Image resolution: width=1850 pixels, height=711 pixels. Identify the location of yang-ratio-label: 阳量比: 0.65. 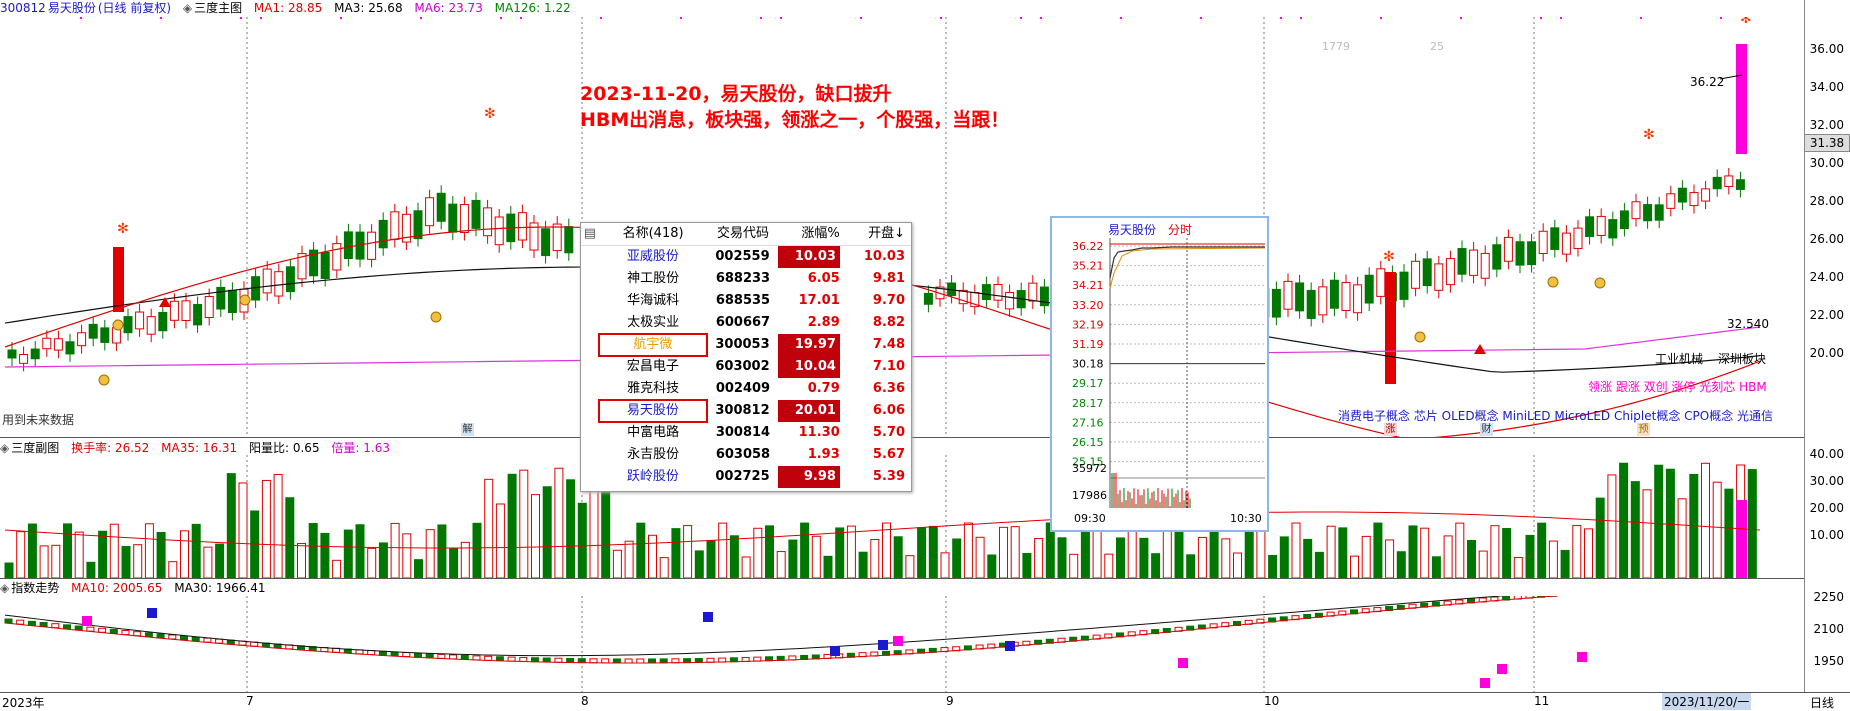
(284, 448).